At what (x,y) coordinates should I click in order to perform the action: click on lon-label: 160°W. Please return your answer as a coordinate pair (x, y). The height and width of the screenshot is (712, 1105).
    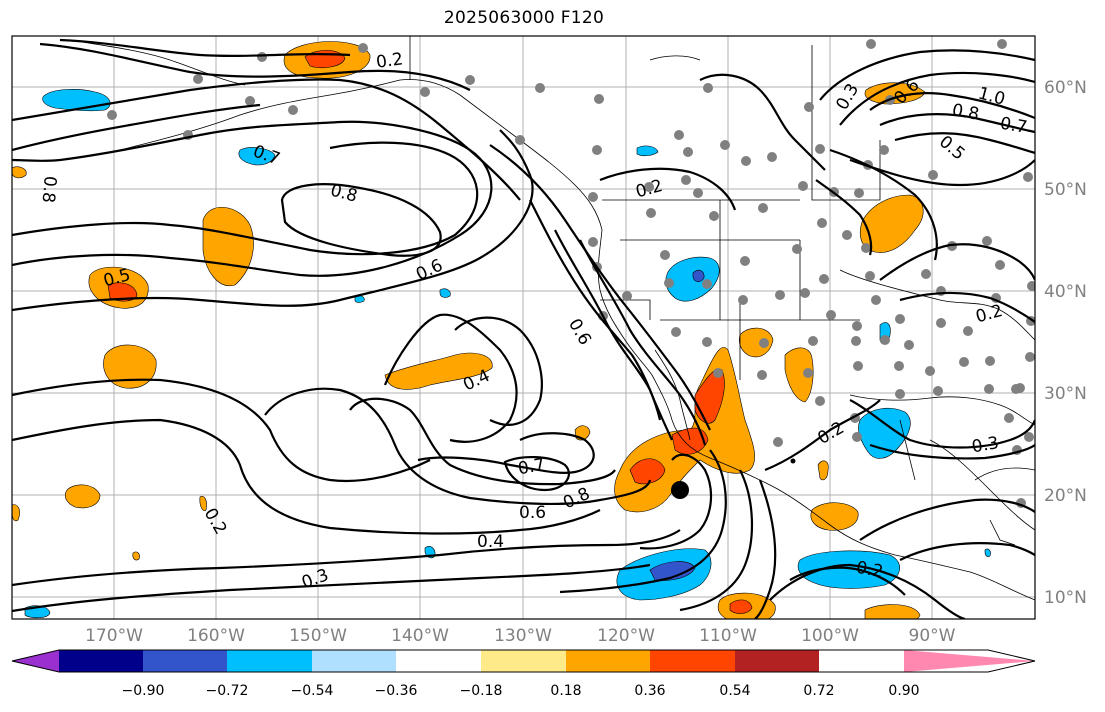
    Looking at the image, I should click on (216, 636).